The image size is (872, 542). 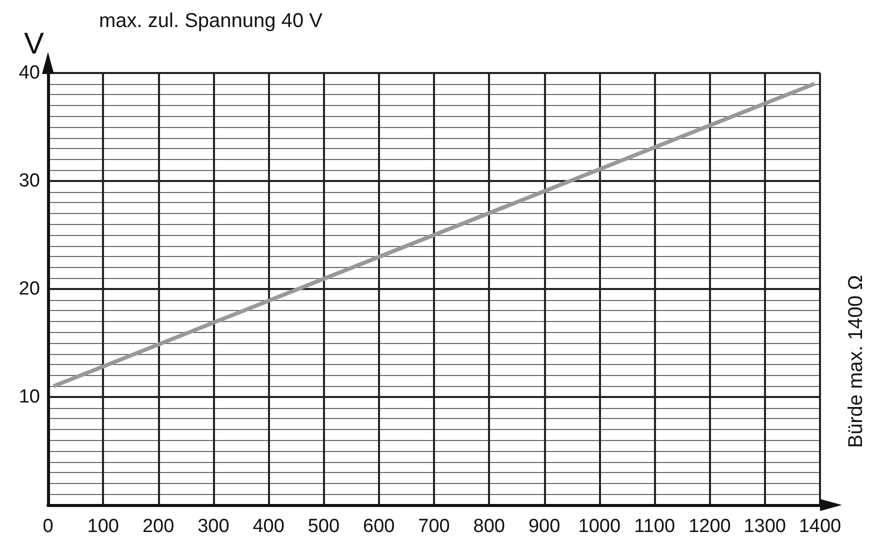 I want to click on x-tick-label: 200, so click(x=158, y=526).